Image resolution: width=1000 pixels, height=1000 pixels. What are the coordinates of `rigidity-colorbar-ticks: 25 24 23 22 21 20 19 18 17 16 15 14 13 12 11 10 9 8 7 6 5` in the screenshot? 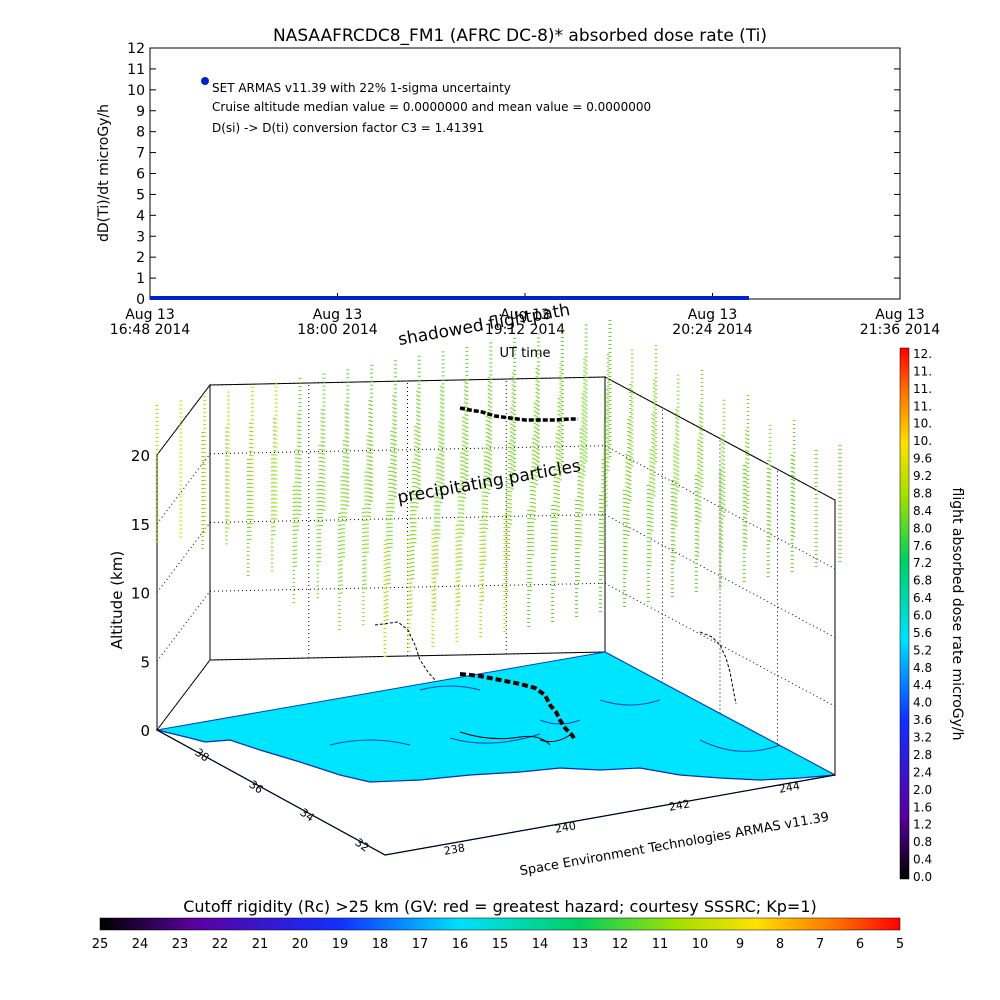 It's located at (498, 944).